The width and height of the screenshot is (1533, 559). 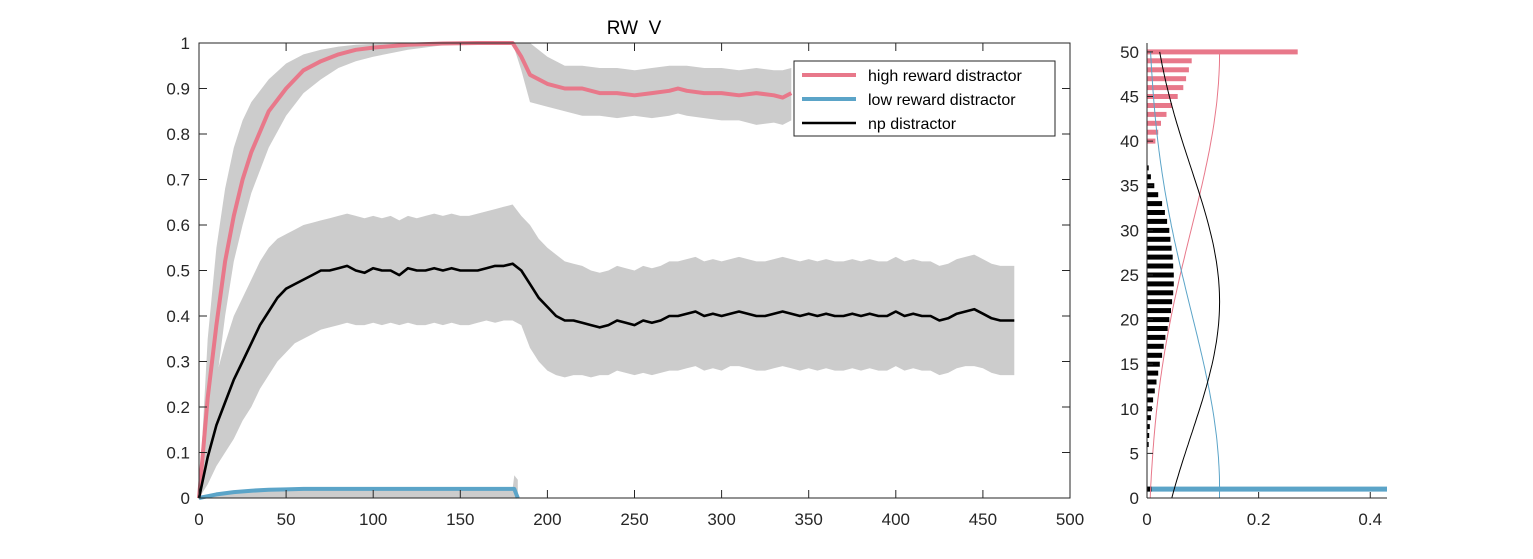 What do you see at coordinates (178, 407) in the screenshot?
I see `y-tick-label: 0.2` at bounding box center [178, 407].